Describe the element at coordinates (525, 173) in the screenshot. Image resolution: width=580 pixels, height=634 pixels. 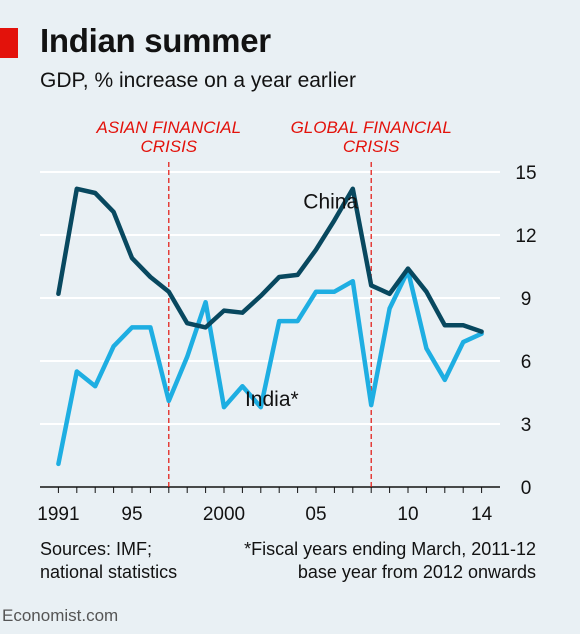
I see `y-tick-label: 15` at that location.